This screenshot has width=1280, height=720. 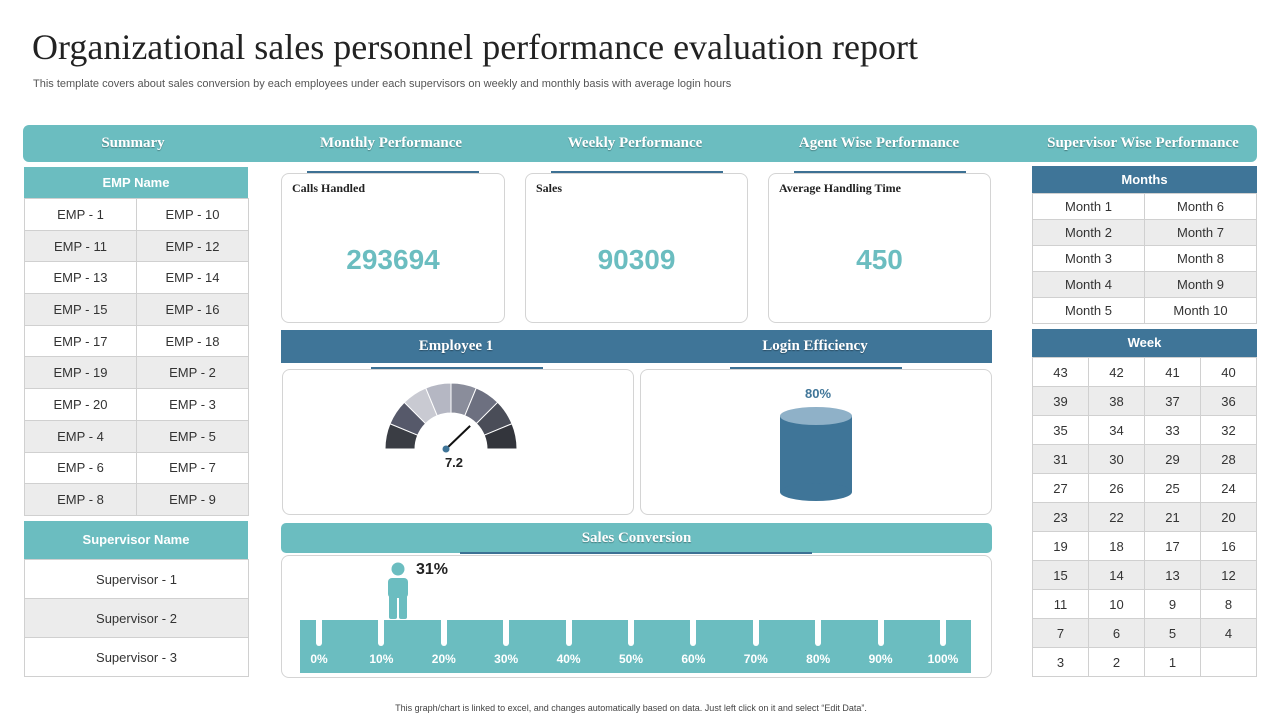 I want to click on week-cell: 15, so click(x=1060, y=575).